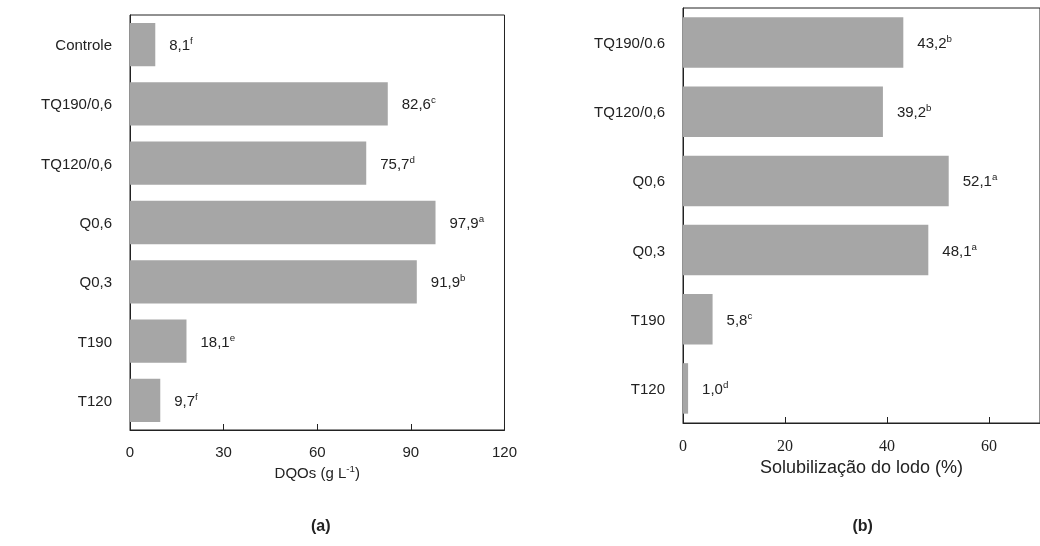 This screenshot has height=546, width=1040. Describe the element at coordinates (76, 104) in the screenshot. I see `y-tick-label: TQ190/0,6` at that location.